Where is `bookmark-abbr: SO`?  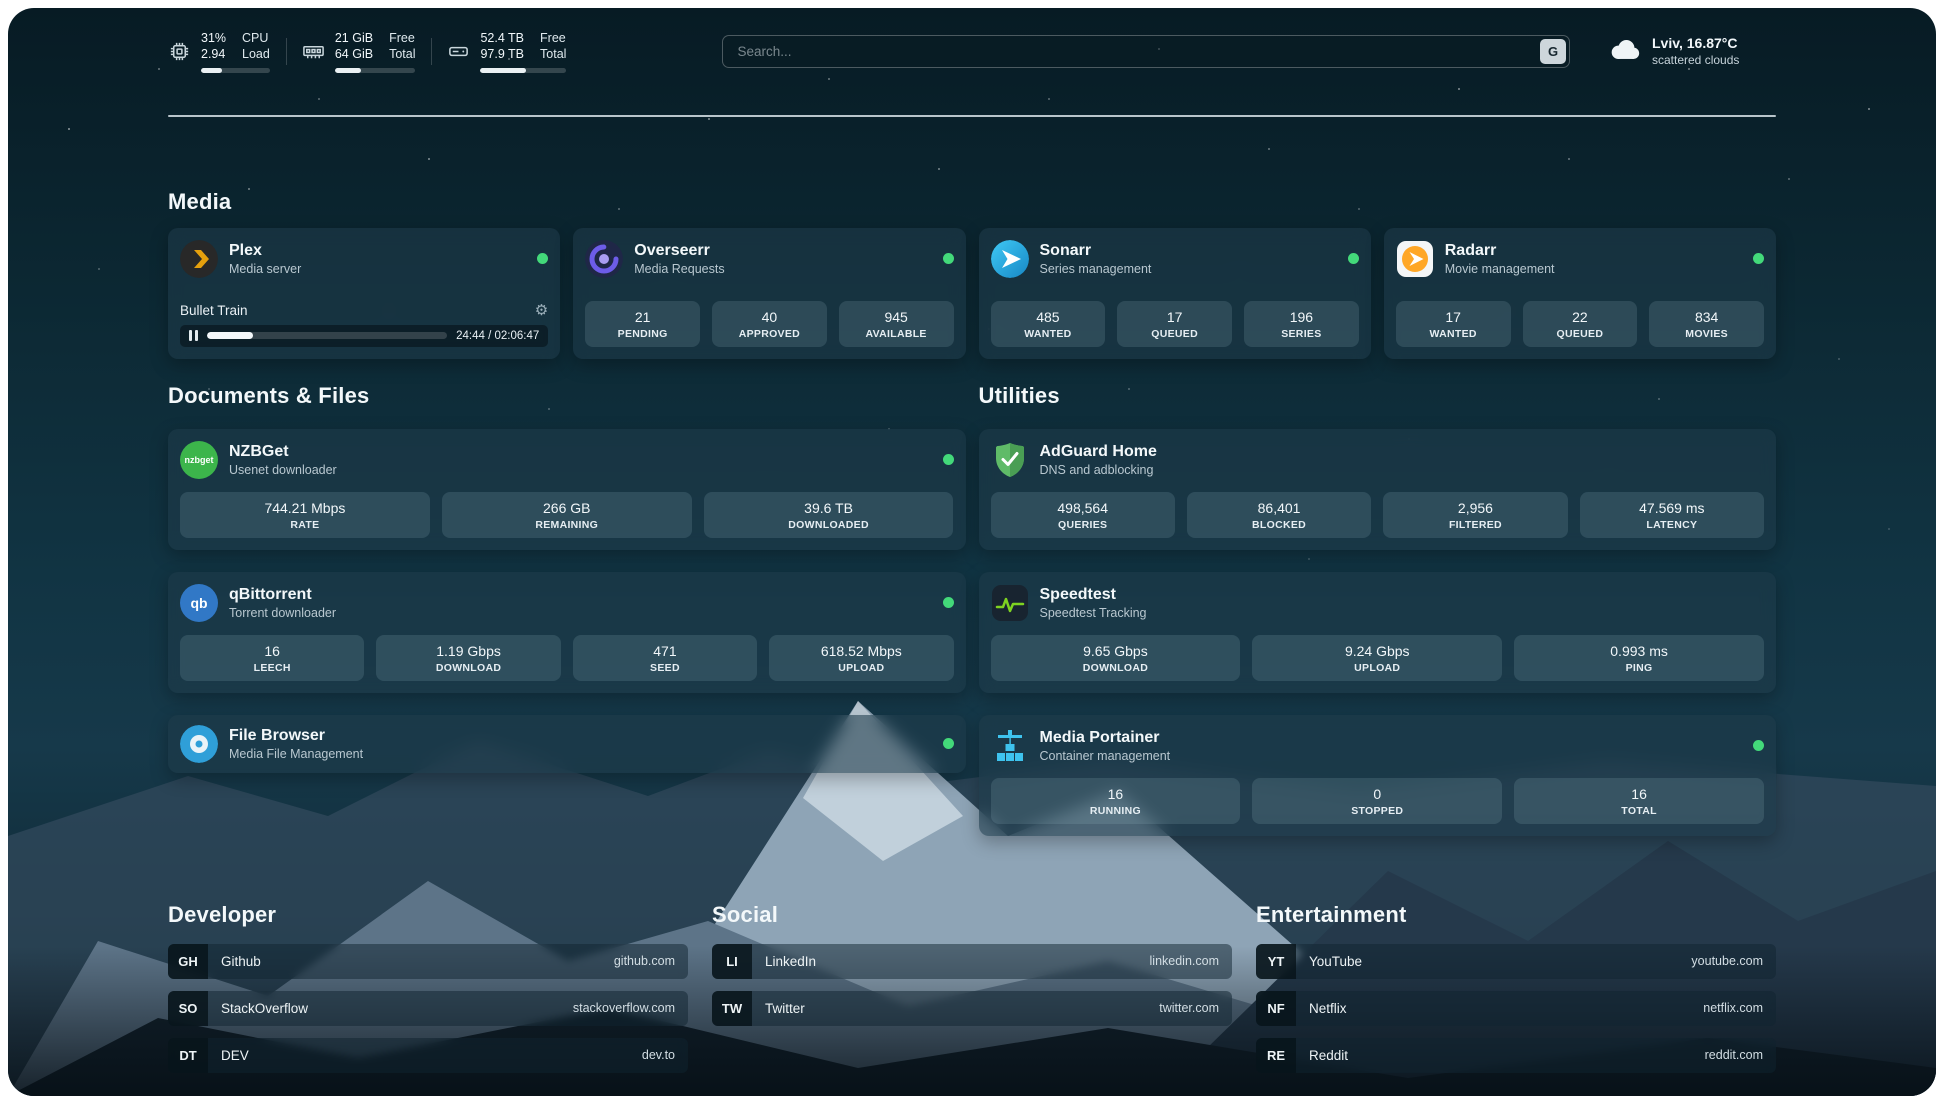 bookmark-abbr: SO is located at coordinates (188, 1008).